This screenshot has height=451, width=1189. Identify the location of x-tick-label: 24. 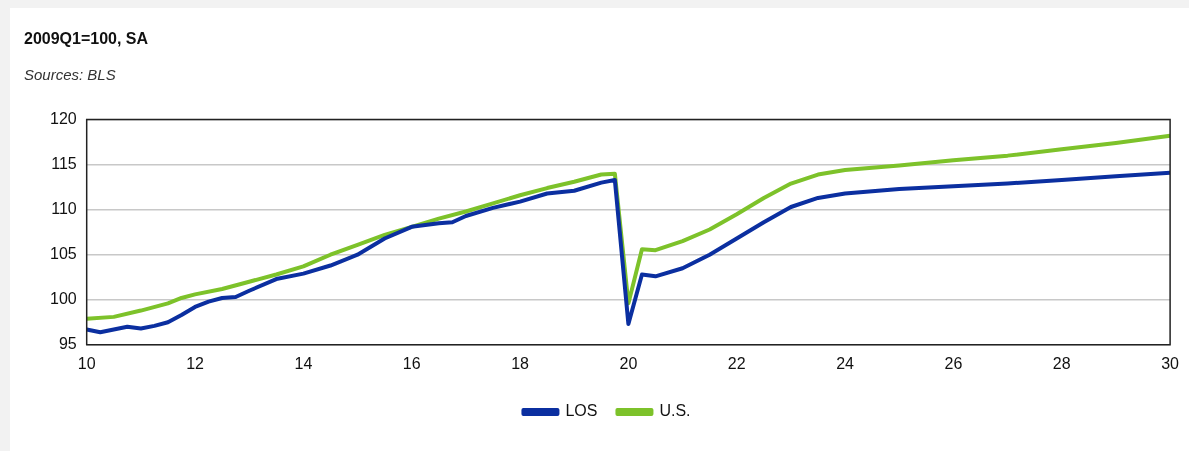
(845, 363).